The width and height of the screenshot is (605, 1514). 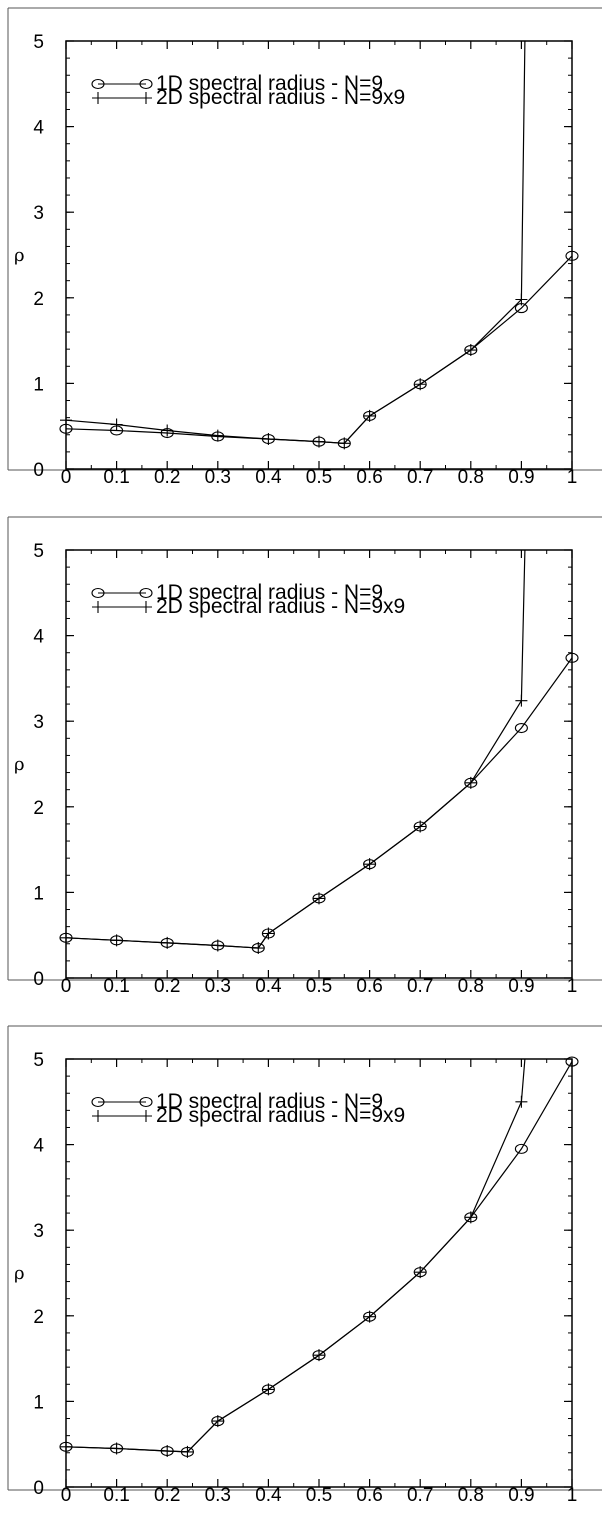 I want to click on legend-label-1: 1D spectral radius - N=9, so click(x=269, y=1101).